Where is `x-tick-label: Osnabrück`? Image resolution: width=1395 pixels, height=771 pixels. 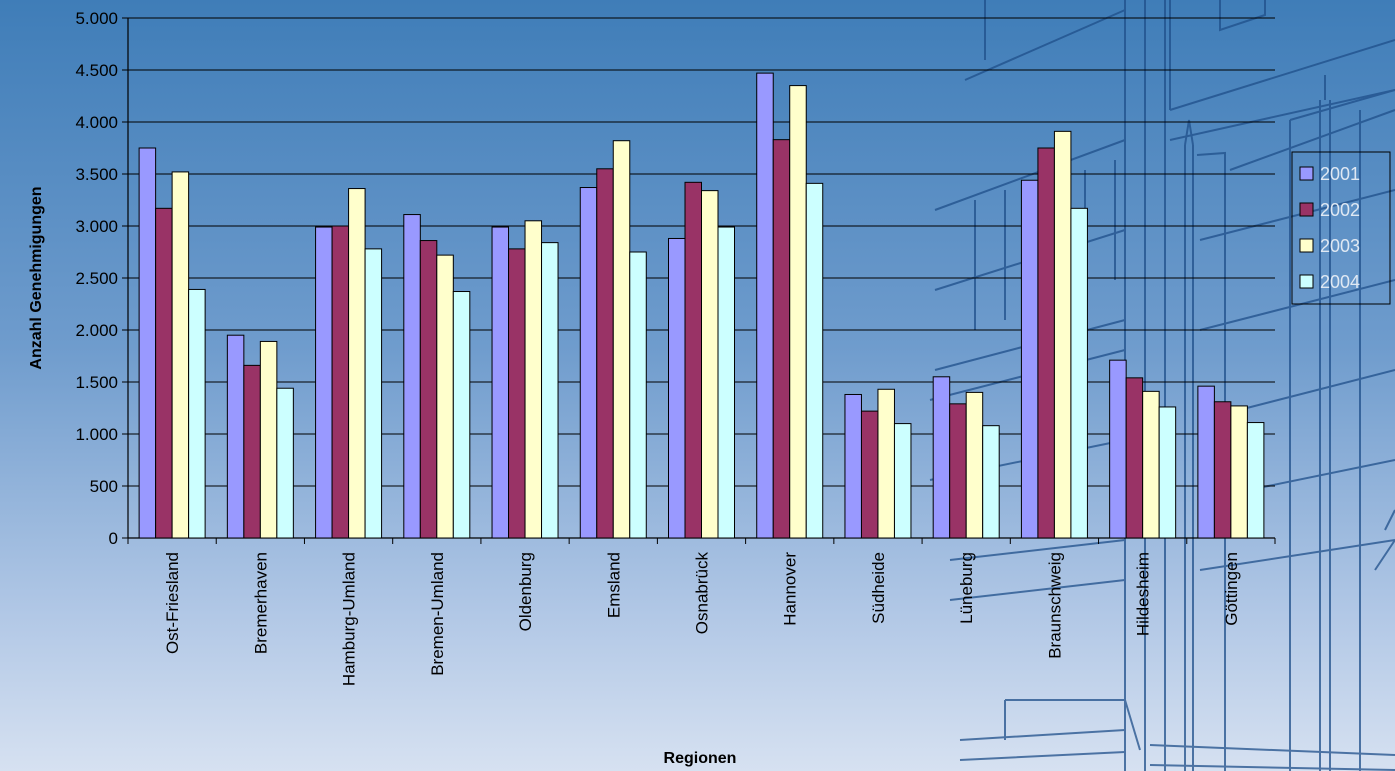 x-tick-label: Osnabrück is located at coordinates (702, 593).